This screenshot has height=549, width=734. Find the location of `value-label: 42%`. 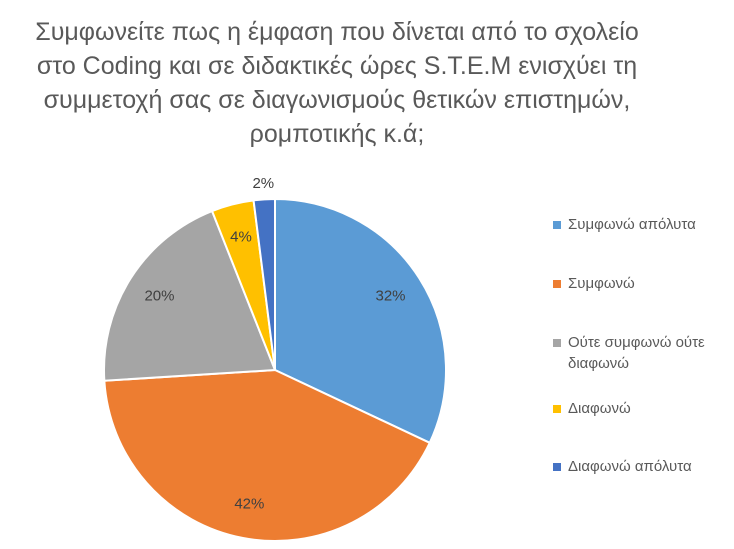

value-label: 42% is located at coordinates (249, 503).